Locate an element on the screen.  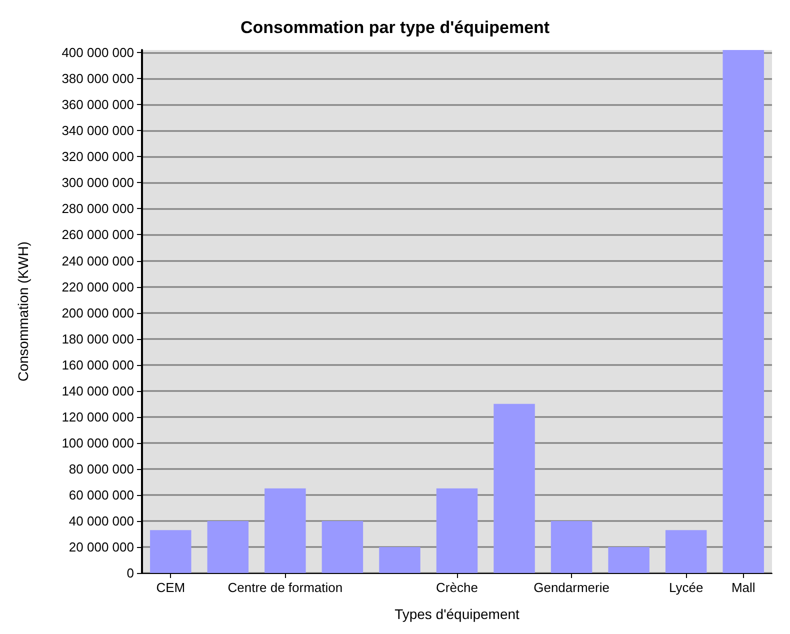
x-tick-label: Mall is located at coordinates (743, 587).